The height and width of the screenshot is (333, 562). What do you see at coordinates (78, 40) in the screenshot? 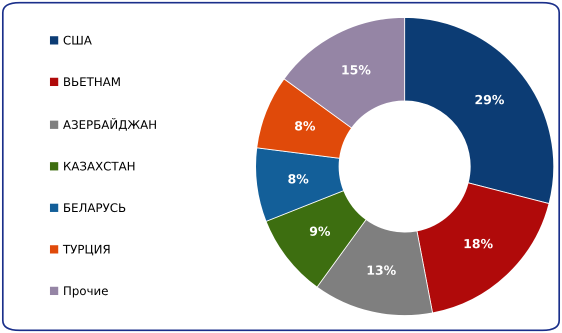
I see `legend-label: США` at bounding box center [78, 40].